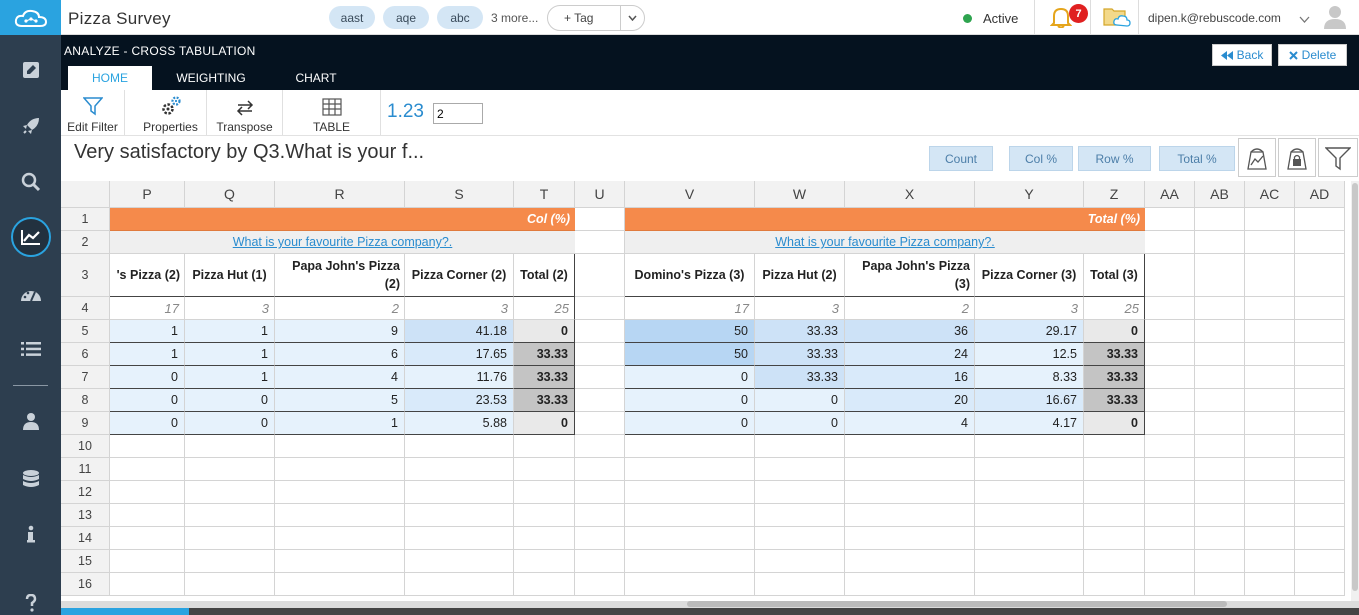 The height and width of the screenshot is (615, 1359). Describe the element at coordinates (1338, 157) in the screenshot. I see `filter-icon` at that location.